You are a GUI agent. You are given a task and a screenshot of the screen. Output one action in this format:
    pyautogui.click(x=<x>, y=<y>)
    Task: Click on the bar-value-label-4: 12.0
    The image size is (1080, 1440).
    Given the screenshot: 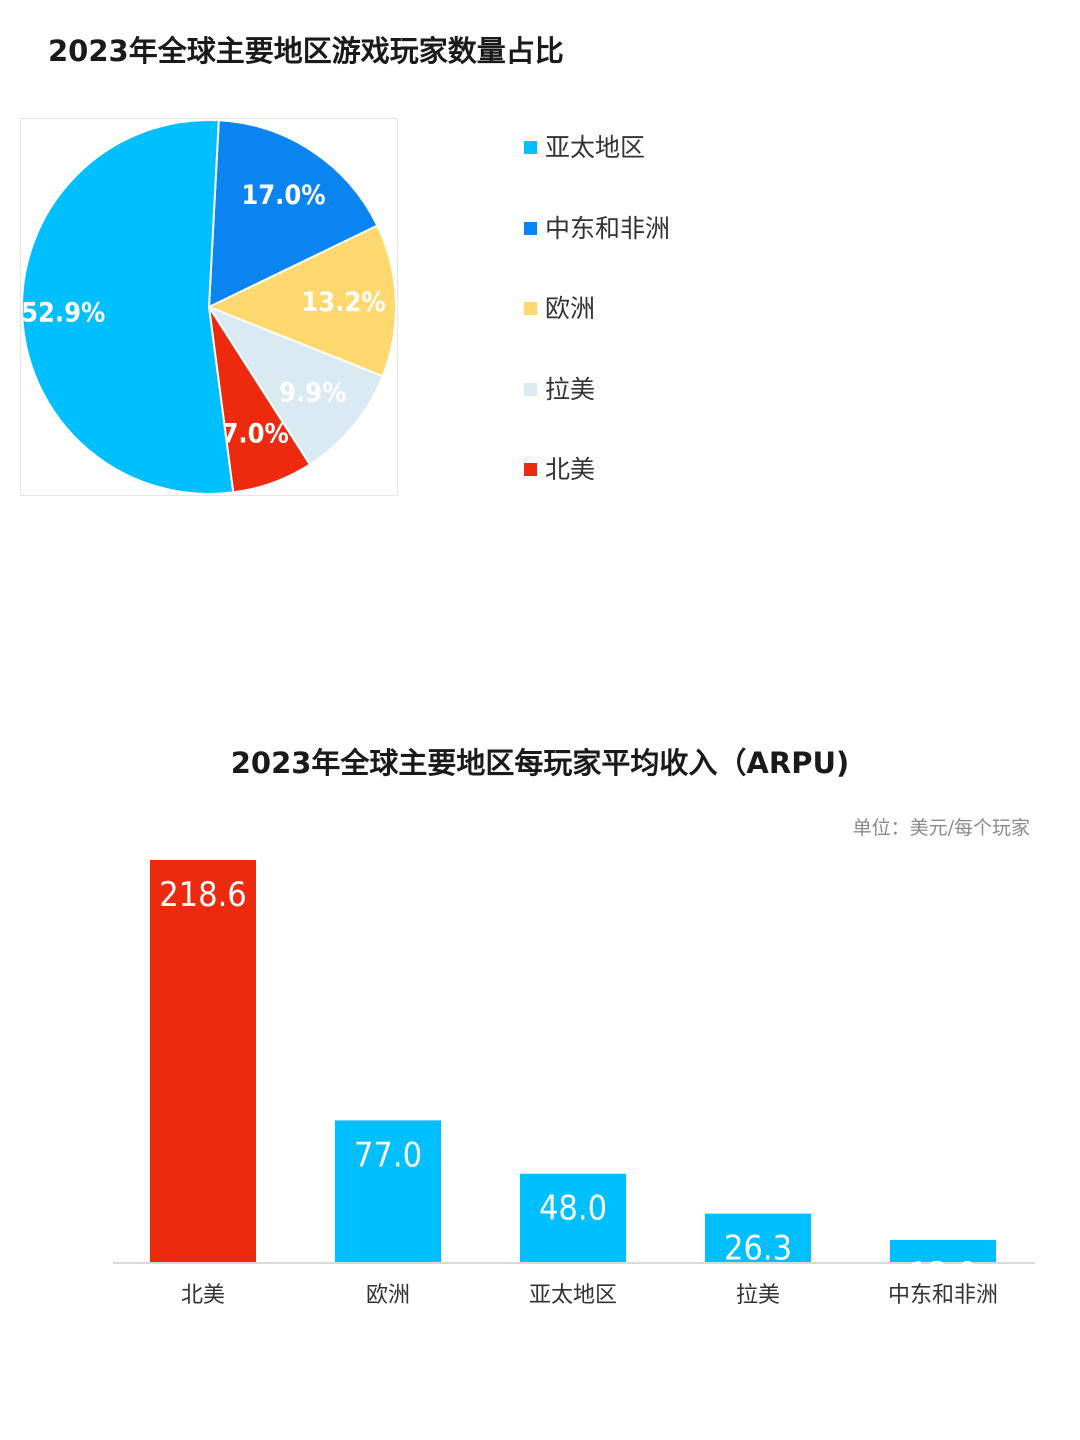 What is the action you would take?
    pyautogui.click(x=943, y=1275)
    